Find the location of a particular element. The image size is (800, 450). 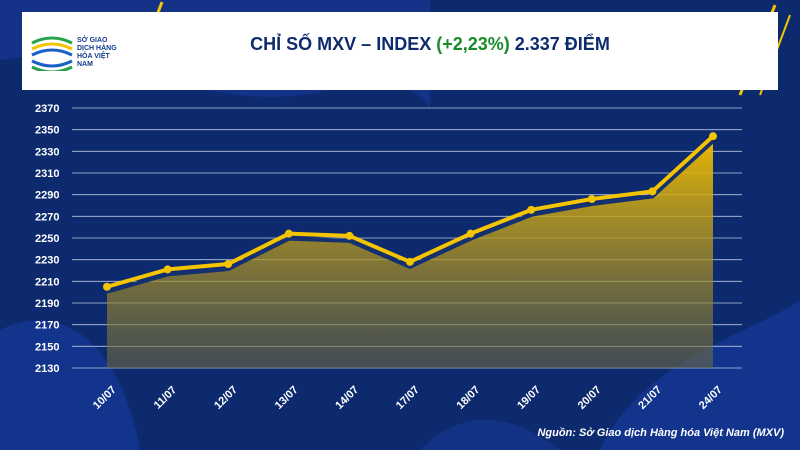

y-tick-label: 2170 is located at coordinates (47, 326).